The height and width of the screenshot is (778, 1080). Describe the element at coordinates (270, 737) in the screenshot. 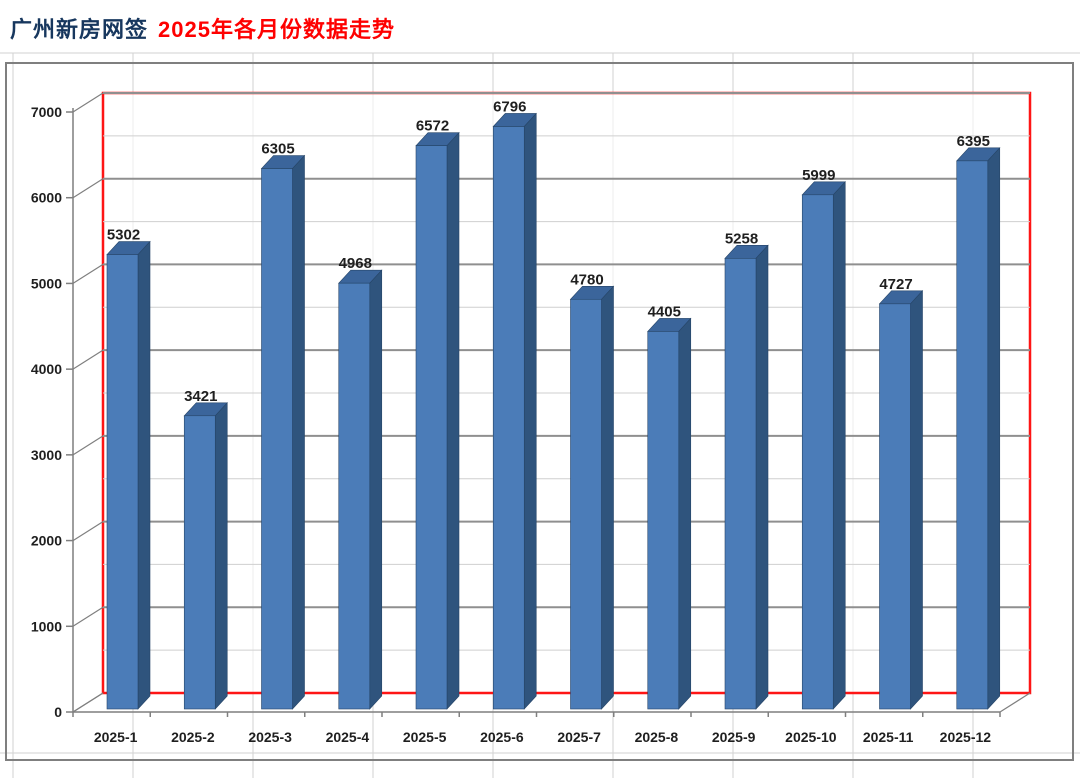

I see `x-axis-label-2025-3: 2025-3` at that location.